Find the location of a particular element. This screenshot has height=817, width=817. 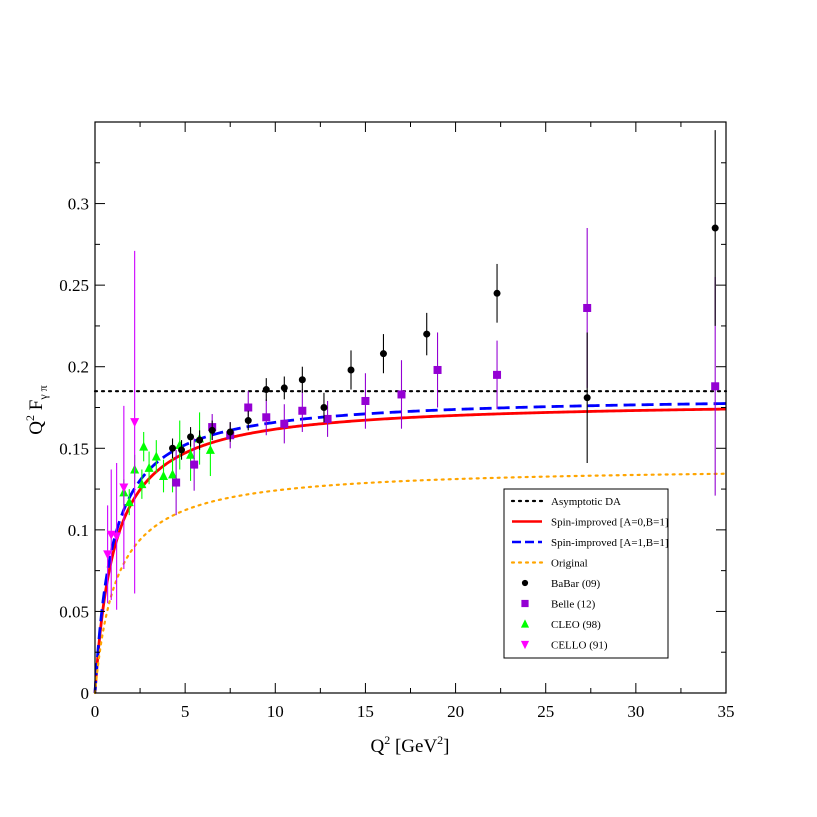

legend-item-asymptotic-da: Asymptotic DA is located at coordinates (565, 502).